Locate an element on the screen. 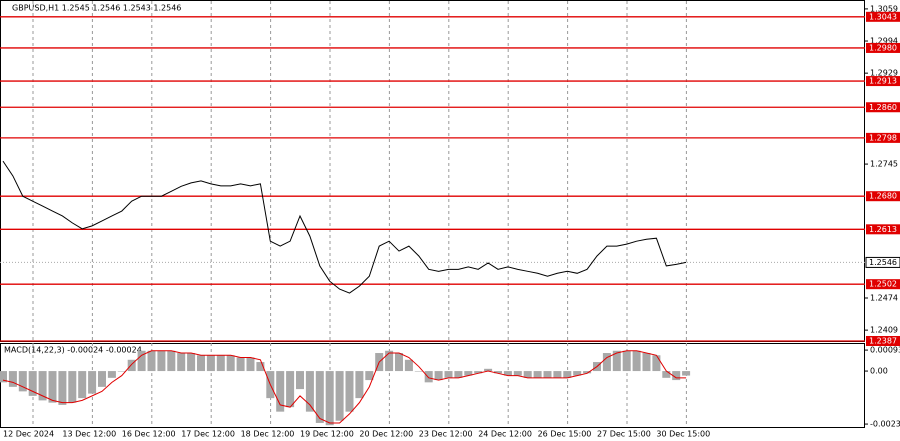  y-tick-label: 1.2994 is located at coordinates (884, 41).